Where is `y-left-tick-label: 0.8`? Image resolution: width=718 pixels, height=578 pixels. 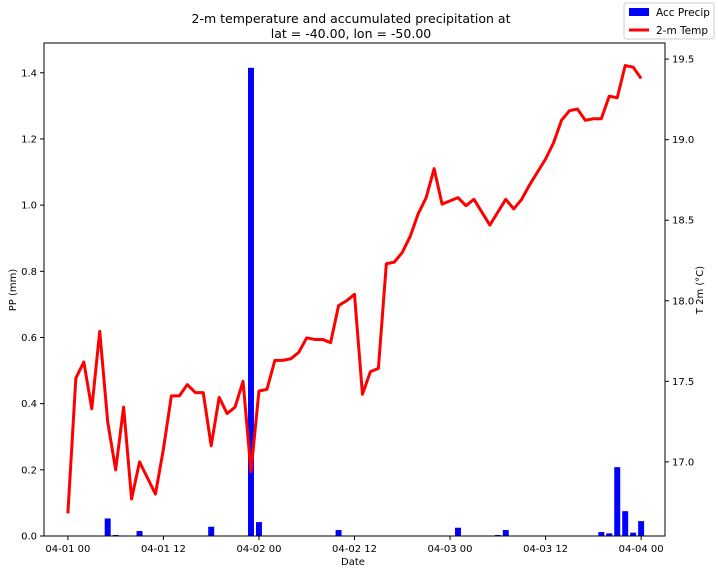 y-left-tick-label: 0.8 is located at coordinates (29, 272).